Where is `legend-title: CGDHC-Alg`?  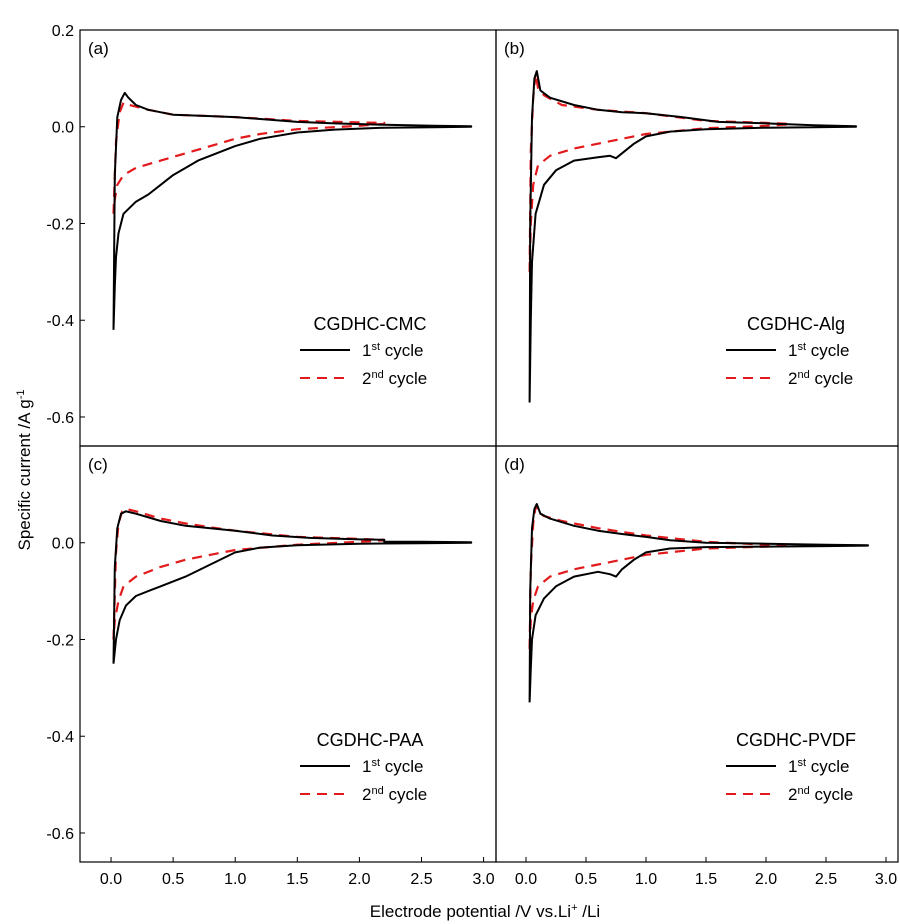 legend-title: CGDHC-Alg is located at coordinates (796, 324).